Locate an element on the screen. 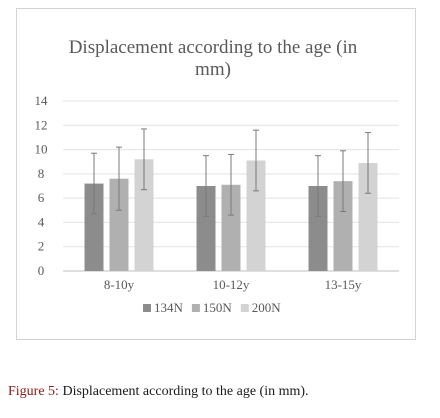  legend-swatch-150N is located at coordinates (195, 308).